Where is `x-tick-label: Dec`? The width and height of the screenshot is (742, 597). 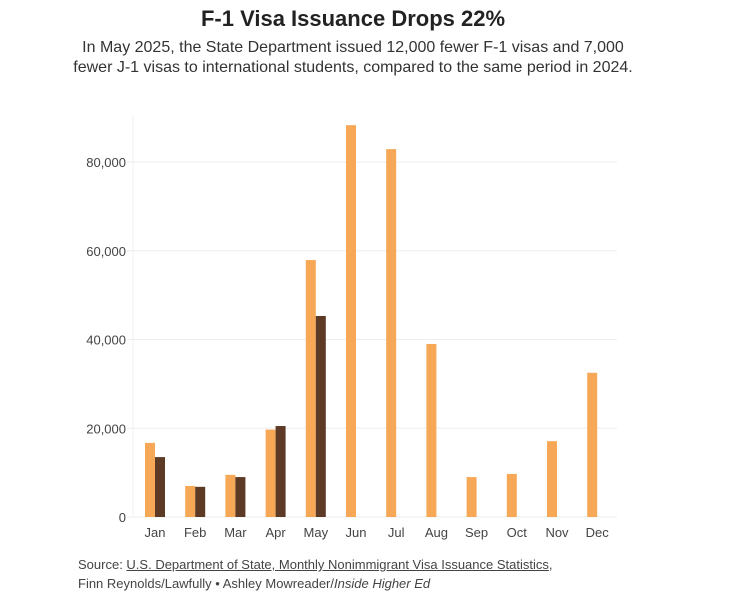
x-tick-label: Dec is located at coordinates (598, 532).